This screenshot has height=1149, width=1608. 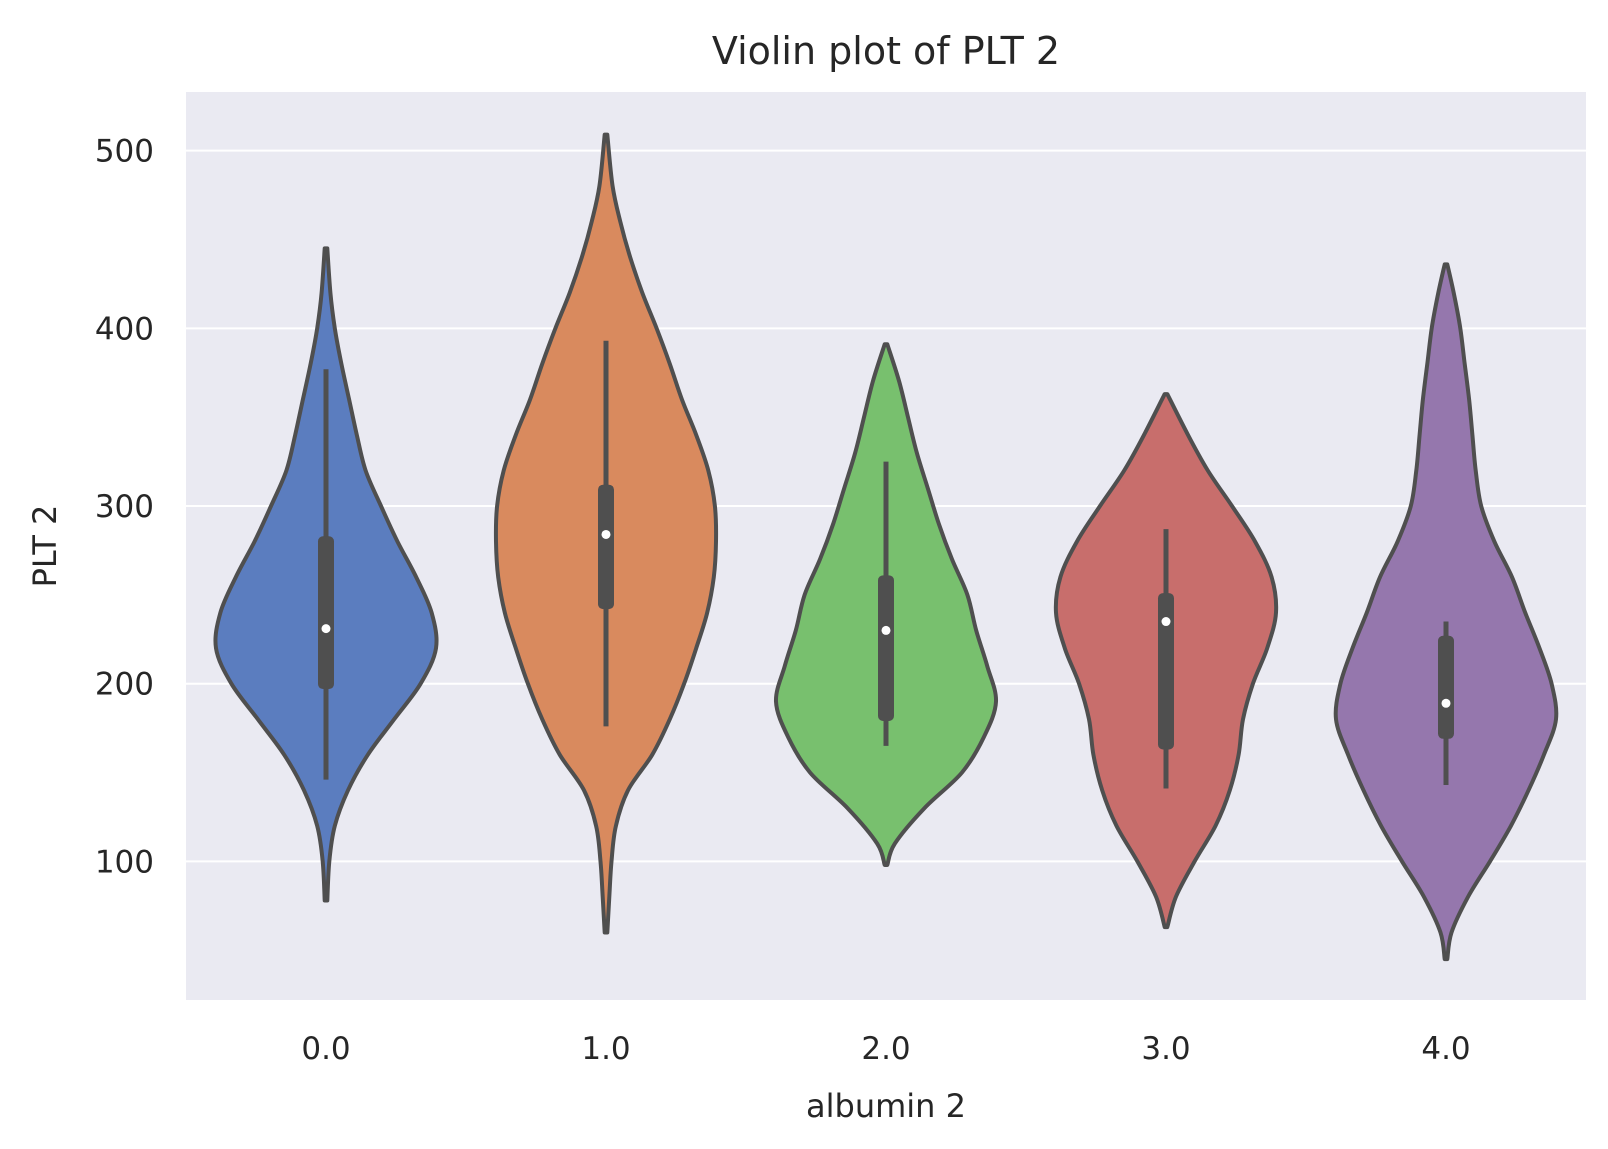 I want to click on x-tick-label-2.0: 2.0, so click(x=885, y=1049).